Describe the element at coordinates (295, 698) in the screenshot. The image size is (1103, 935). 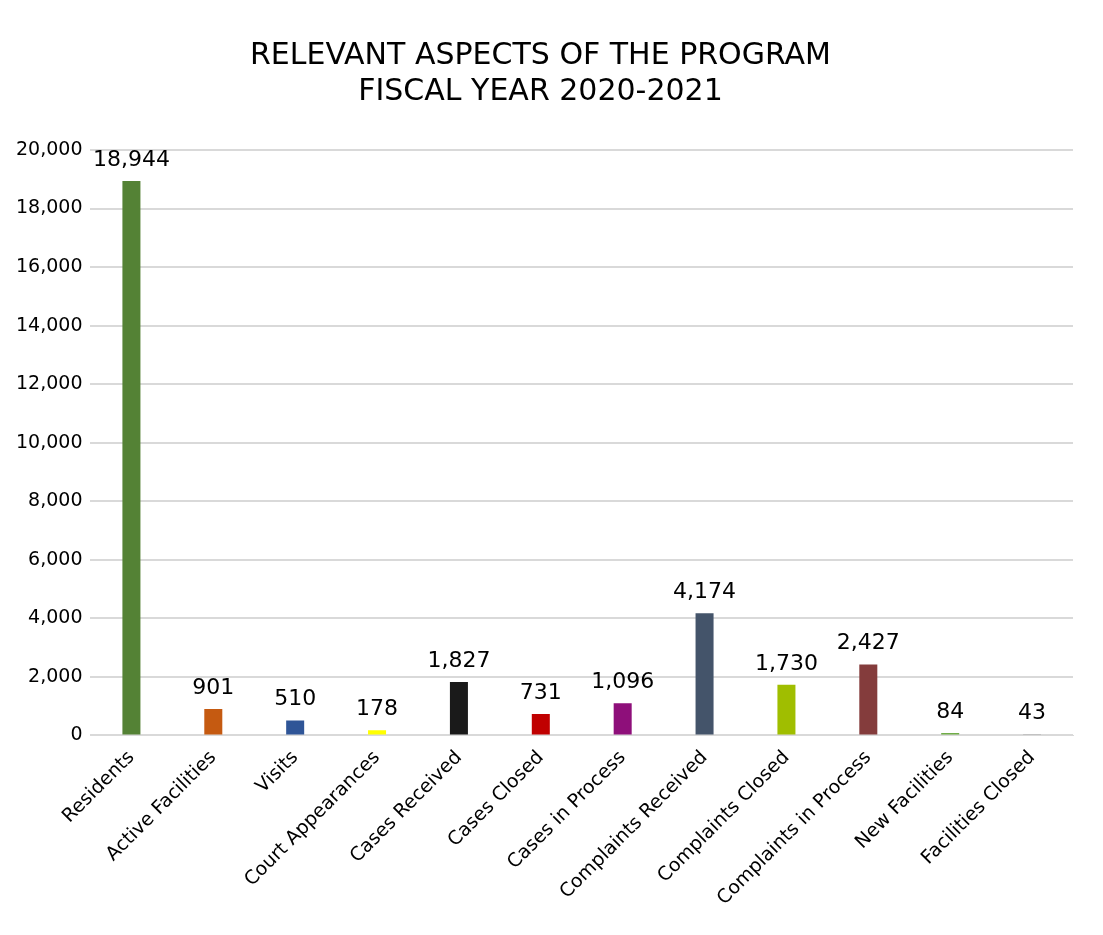
I see `data-label: 510` at that location.